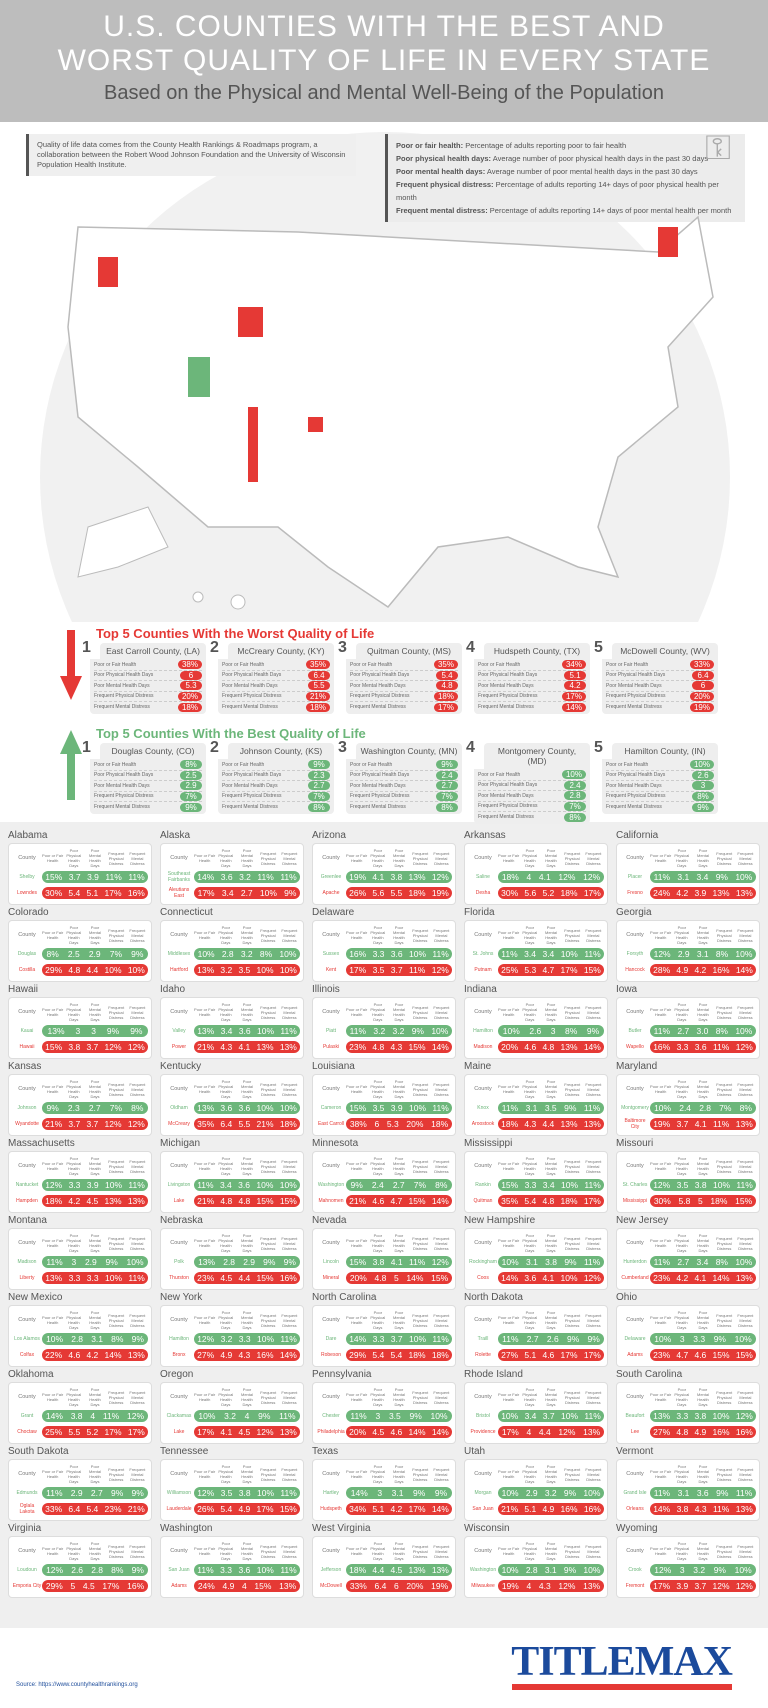 This screenshot has width=768, height=1708. Describe the element at coordinates (331, 1185) in the screenshot. I see `county-name: Washington` at that location.